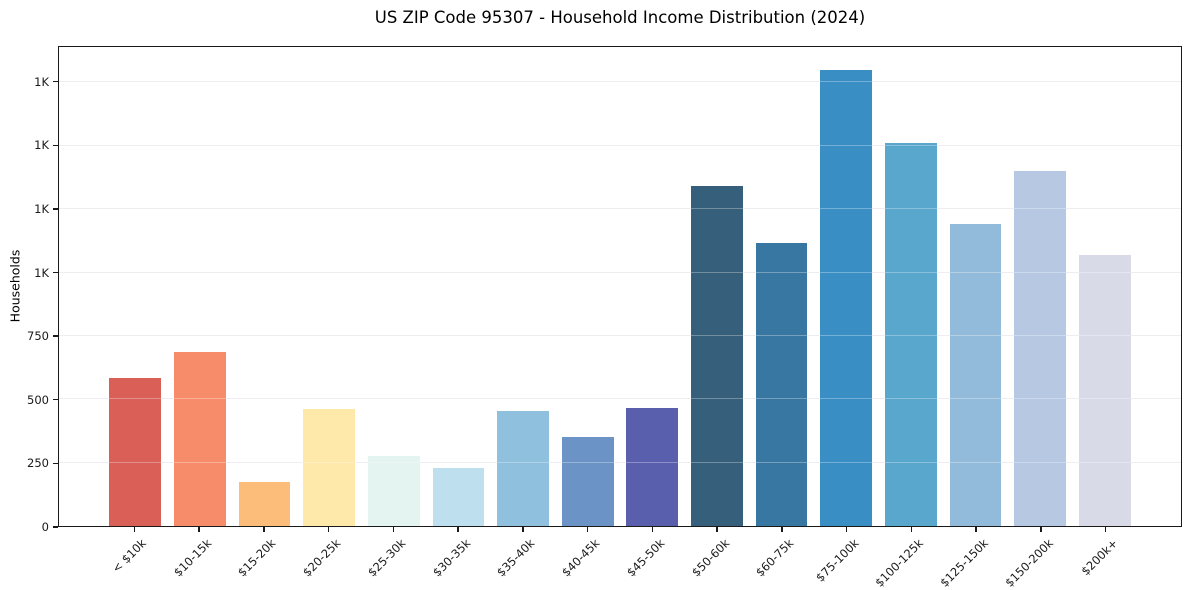 The height and width of the screenshot is (590, 1189). I want to click on x-tick-label: $25-30k, so click(386, 558).